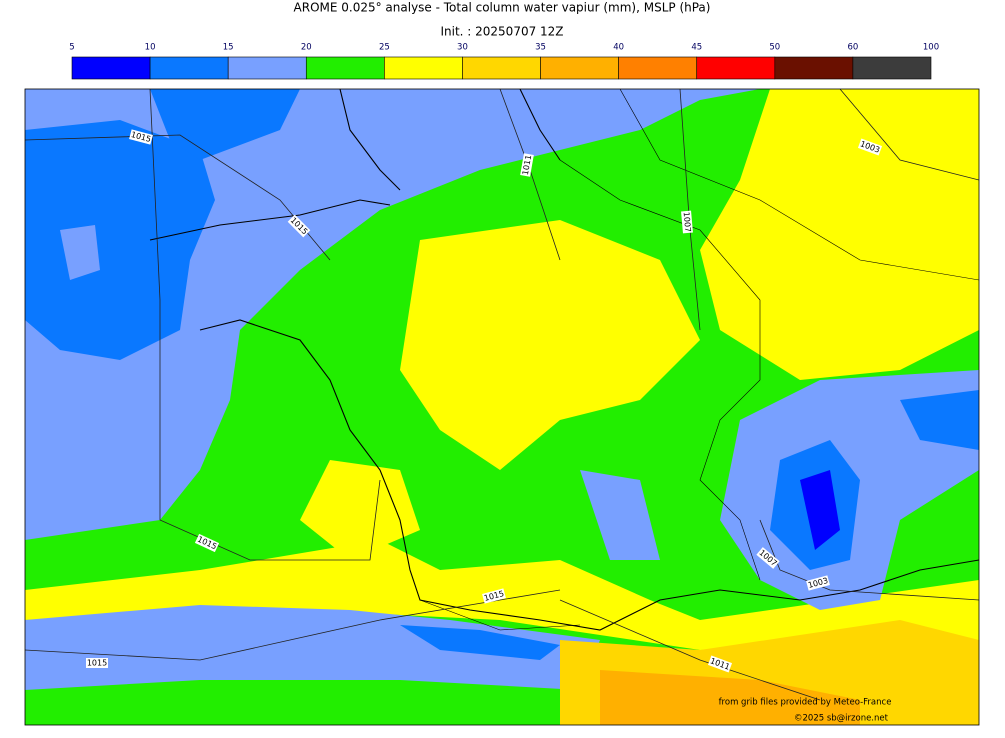 The height and width of the screenshot is (738, 1005). I want to click on contour-label-text: 1015, so click(97, 663).